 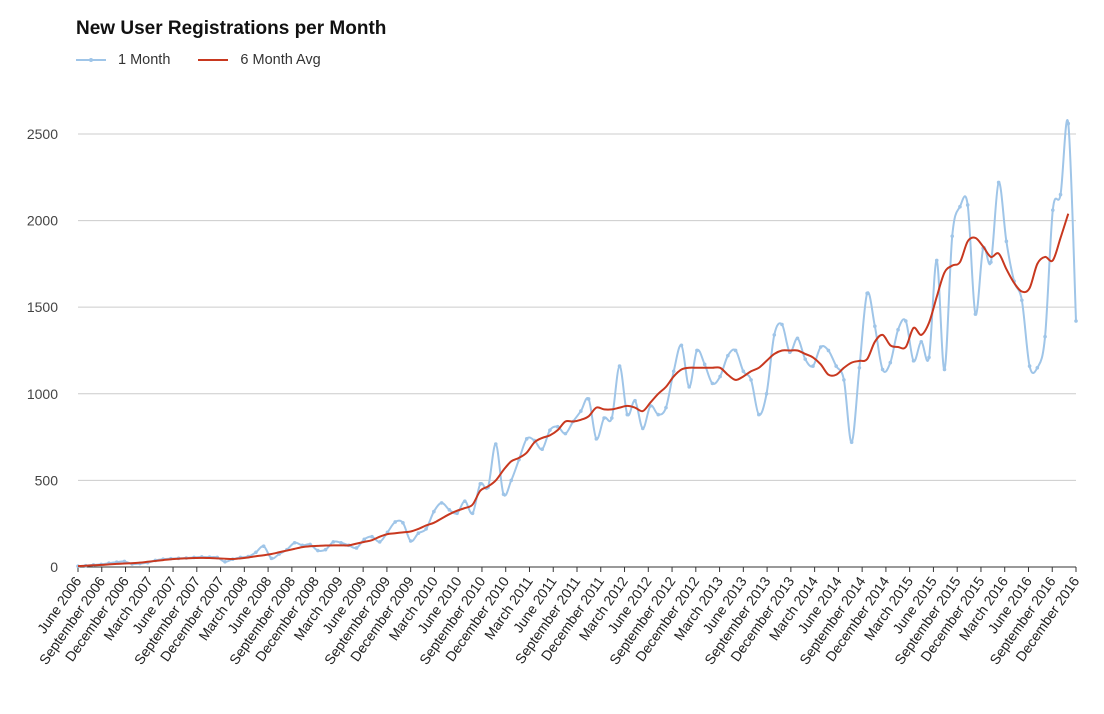 I want to click on legend-item-6-month-avg: 6 Month Avg, so click(x=259, y=60).